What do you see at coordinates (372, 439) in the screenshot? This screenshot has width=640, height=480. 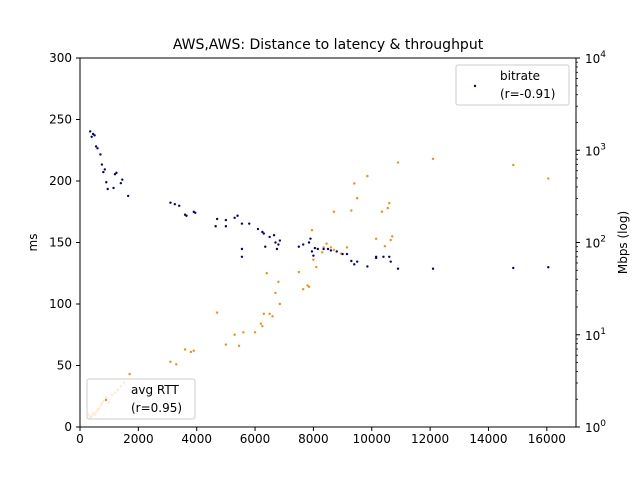 I see `x-tick-label: 10000` at bounding box center [372, 439].